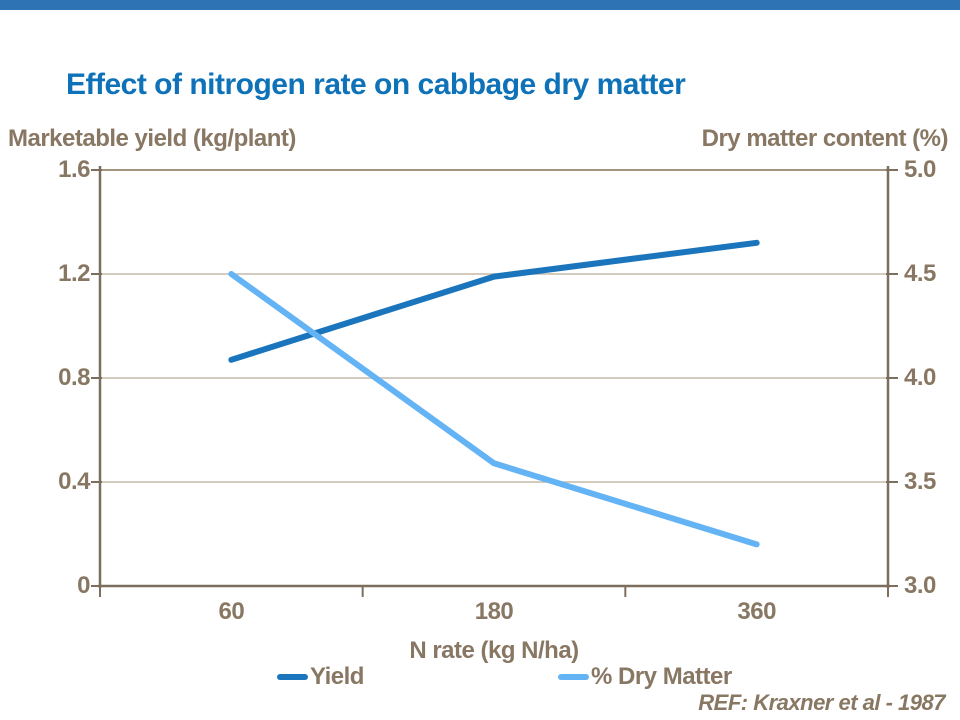 This screenshot has height=720, width=960. I want to click on left-tick-label: 1.2, so click(74, 273).